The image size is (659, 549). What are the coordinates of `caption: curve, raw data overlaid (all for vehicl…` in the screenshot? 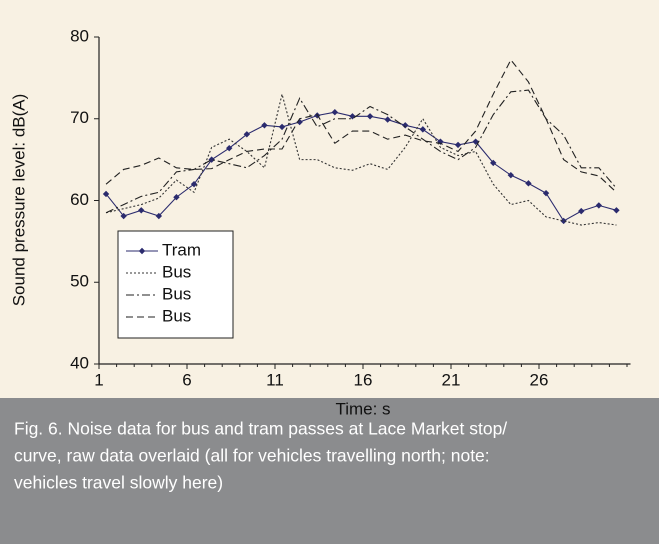 It's located at (252, 456).